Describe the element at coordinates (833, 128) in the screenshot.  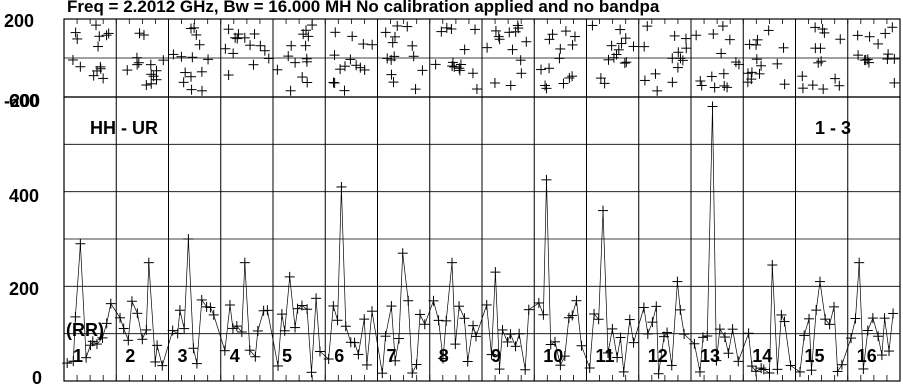
I see `page-label: 1 - 3` at that location.